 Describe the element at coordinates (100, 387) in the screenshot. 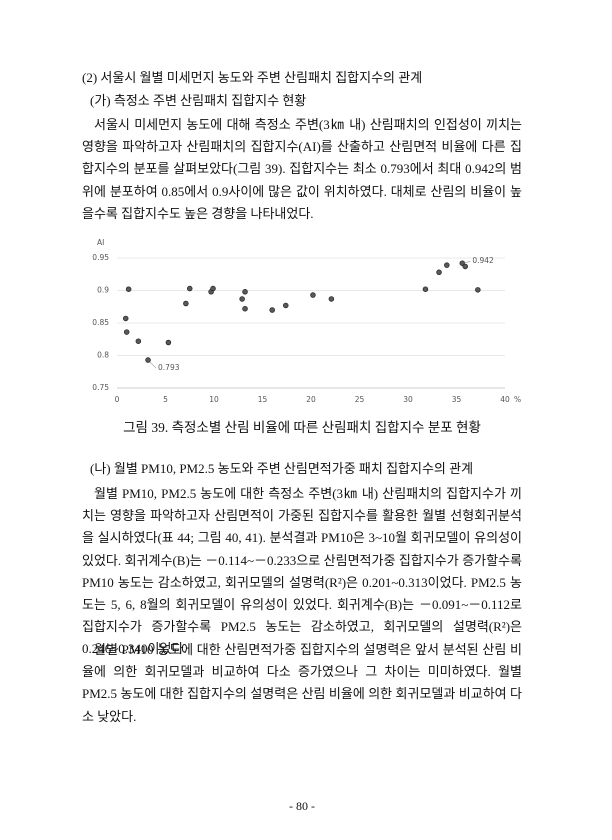

I see `y-tick-label: 0.75` at that location.